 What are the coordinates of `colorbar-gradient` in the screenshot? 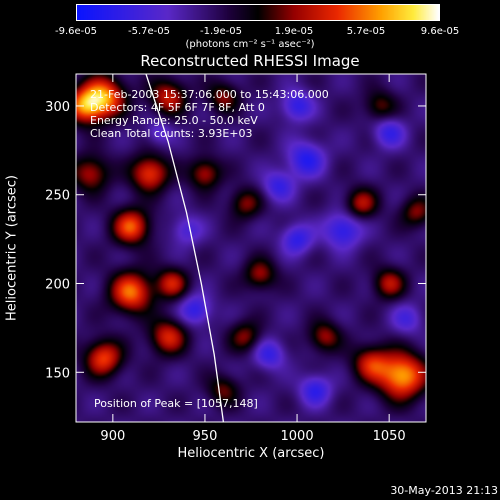 It's located at (258, 12).